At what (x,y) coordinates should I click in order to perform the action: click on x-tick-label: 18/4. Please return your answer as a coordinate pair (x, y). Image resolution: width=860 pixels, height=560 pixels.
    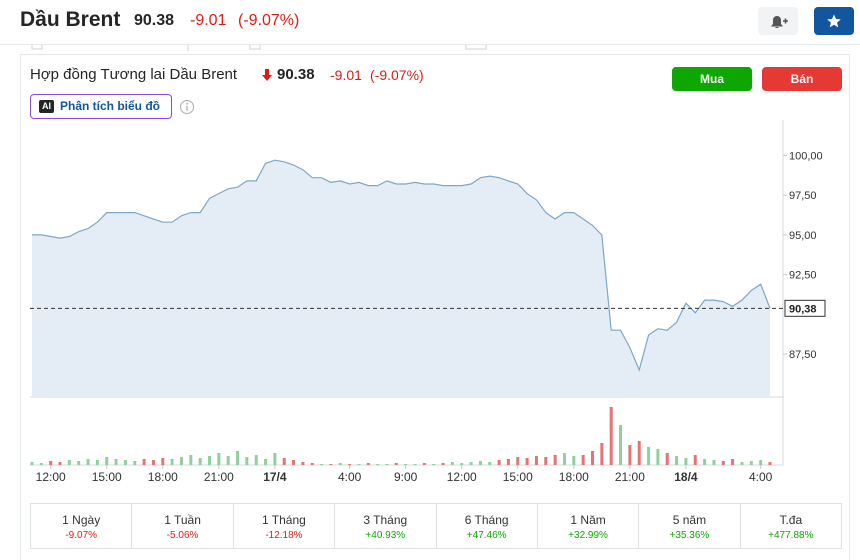
    Looking at the image, I should click on (686, 477).